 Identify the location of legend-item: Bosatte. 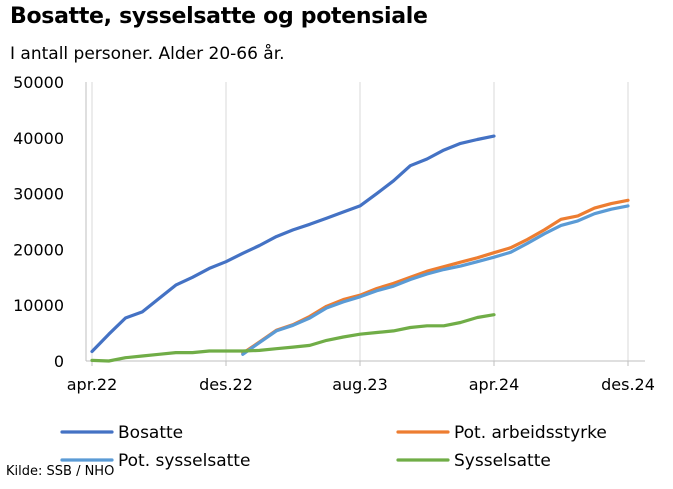
(121, 433).